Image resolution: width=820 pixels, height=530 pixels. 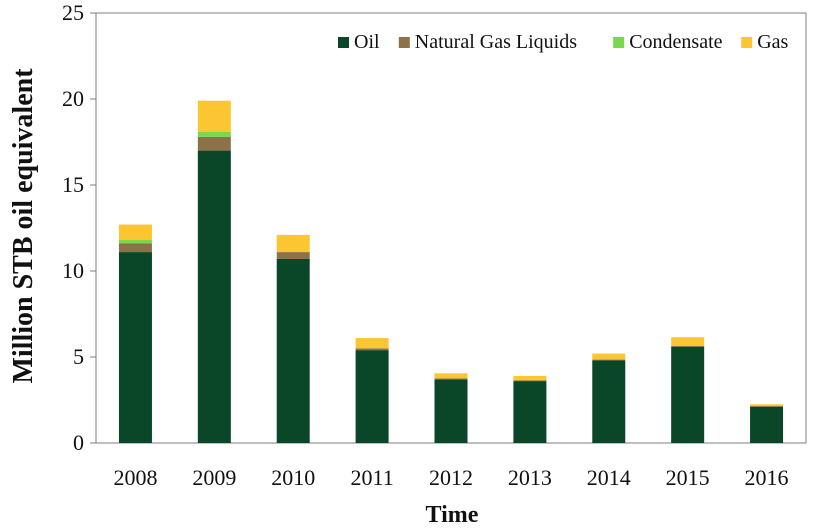 I want to click on bar-stack-2009, so click(x=214, y=271).